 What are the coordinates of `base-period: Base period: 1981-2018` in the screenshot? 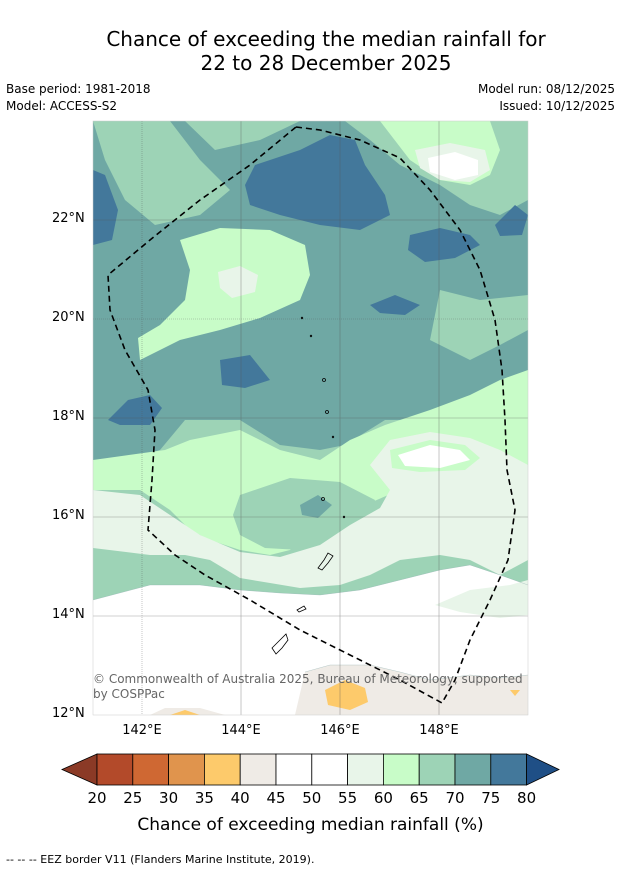 It's located at (78, 89).